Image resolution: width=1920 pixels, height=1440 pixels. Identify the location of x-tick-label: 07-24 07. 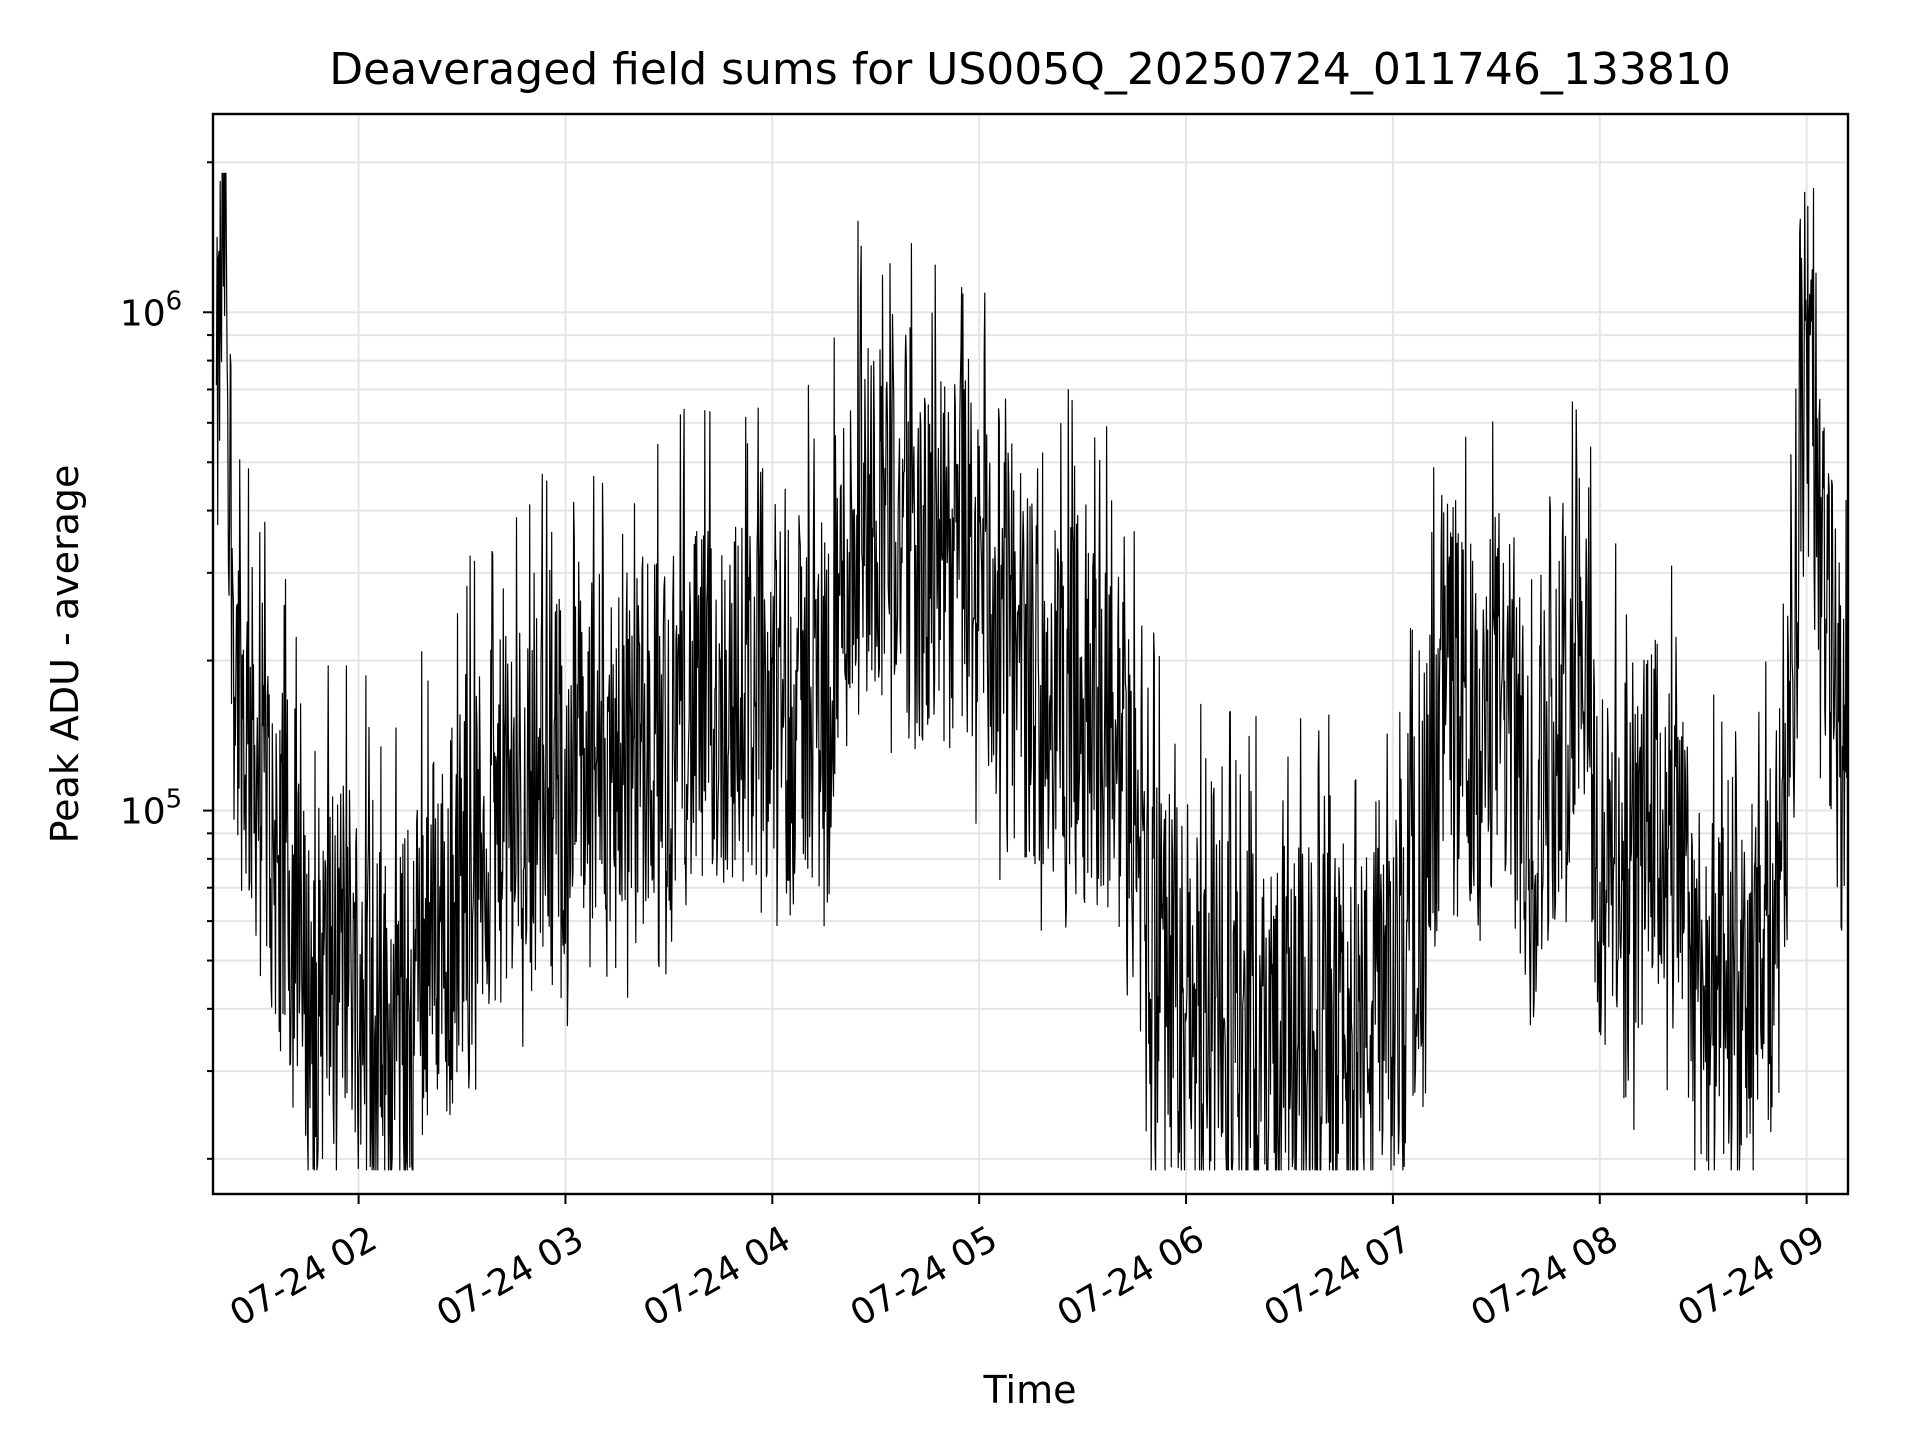
(1338, 1276).